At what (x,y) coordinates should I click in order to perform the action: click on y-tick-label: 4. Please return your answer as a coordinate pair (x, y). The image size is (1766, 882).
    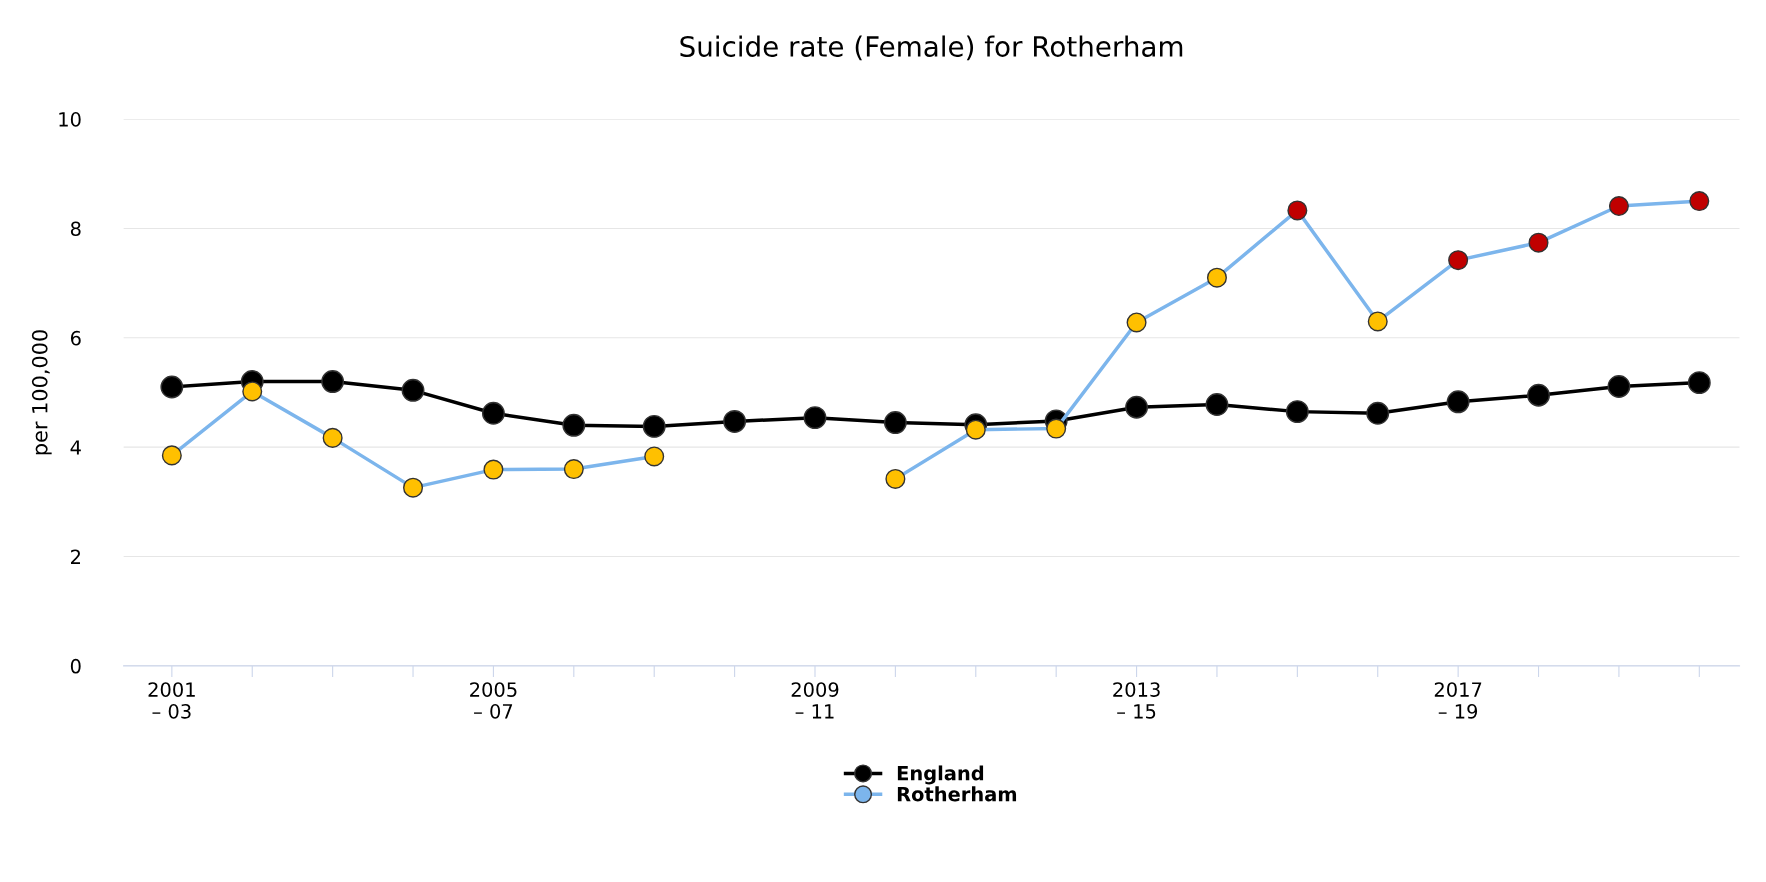
    Looking at the image, I should click on (75, 447).